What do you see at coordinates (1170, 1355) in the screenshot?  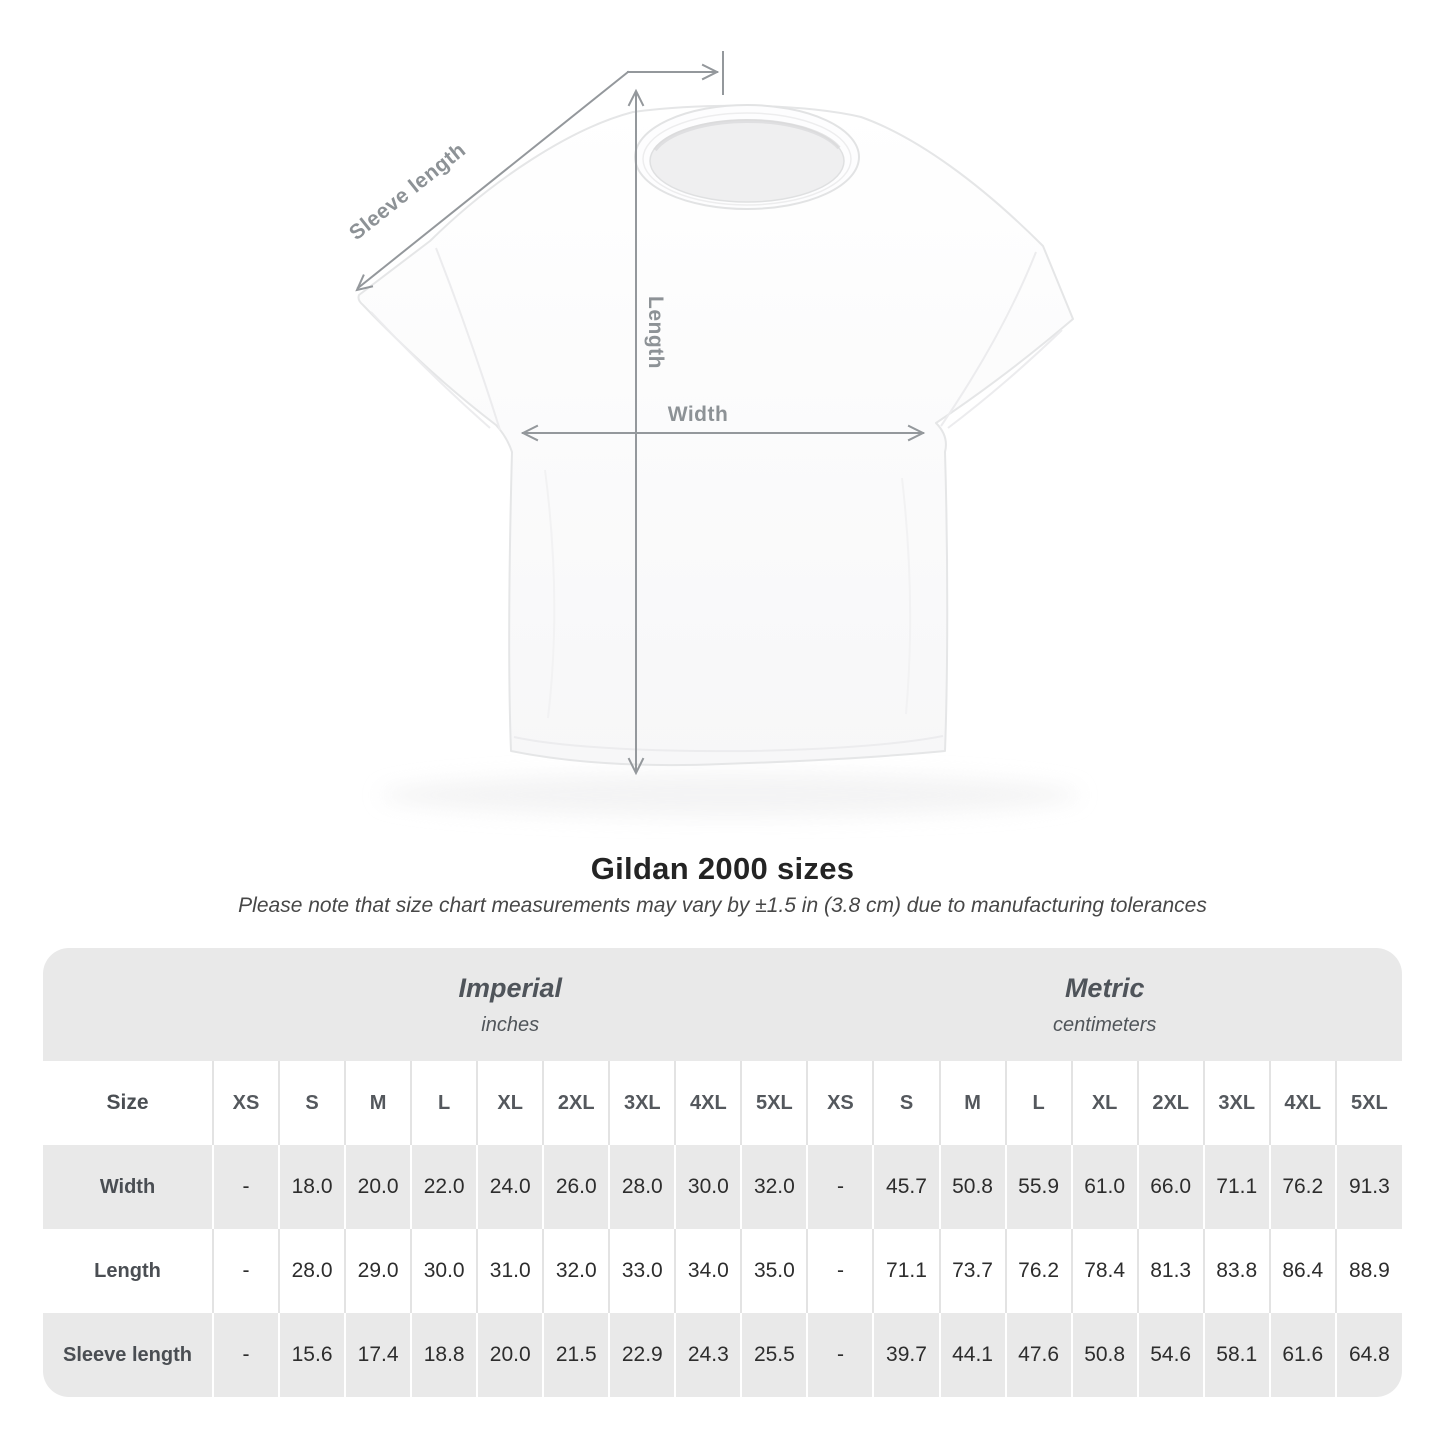 I see `sleeve-length-value-cell: 54.6` at bounding box center [1170, 1355].